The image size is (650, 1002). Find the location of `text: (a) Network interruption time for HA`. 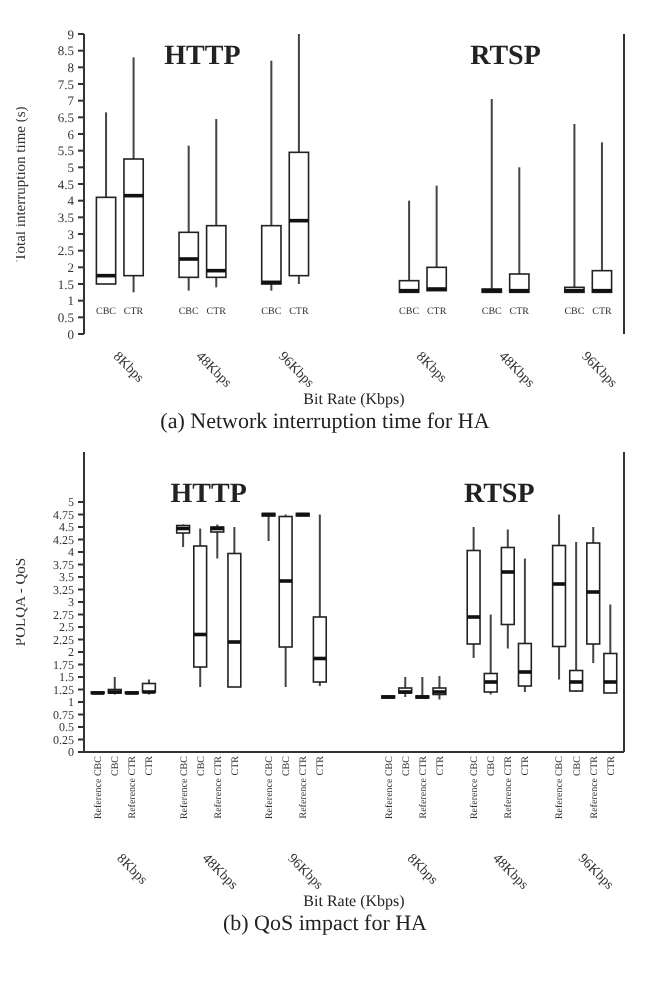

text: (a) Network interruption time for HA is located at coordinates (325, 422).